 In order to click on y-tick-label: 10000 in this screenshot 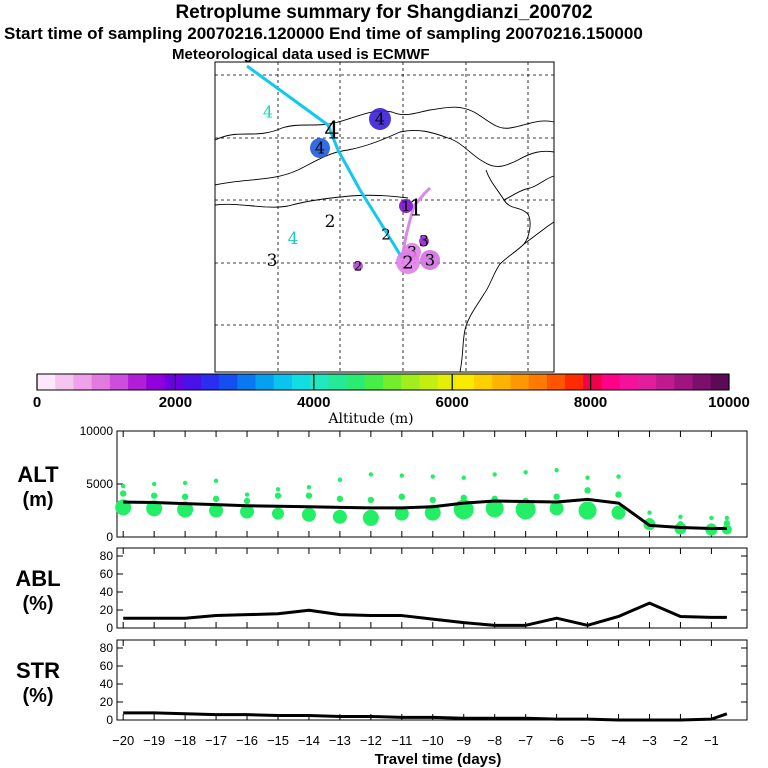, I will do `click(97, 431)`.